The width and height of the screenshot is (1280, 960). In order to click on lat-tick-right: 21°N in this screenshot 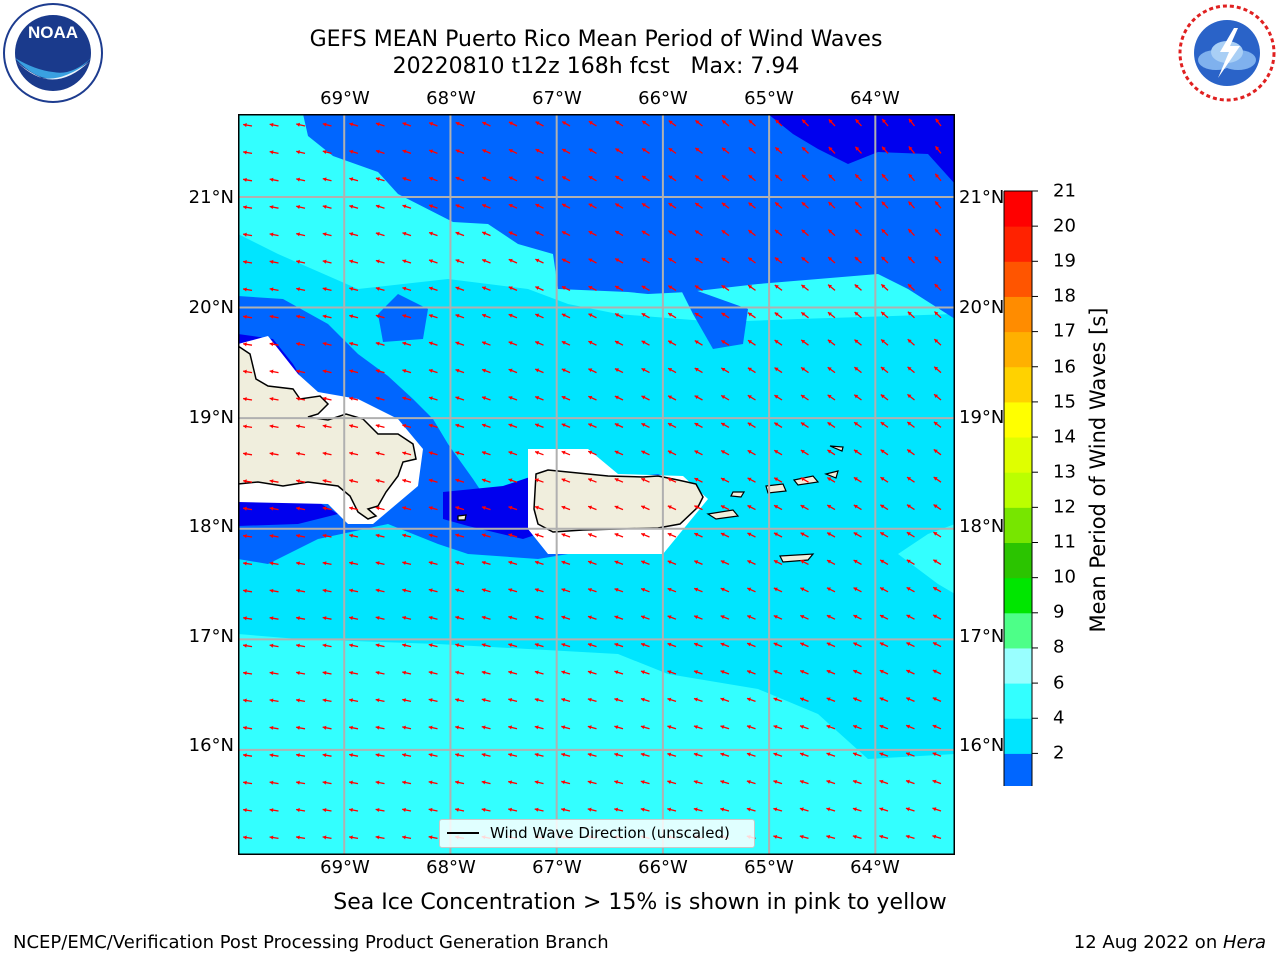, I will do `click(982, 197)`.